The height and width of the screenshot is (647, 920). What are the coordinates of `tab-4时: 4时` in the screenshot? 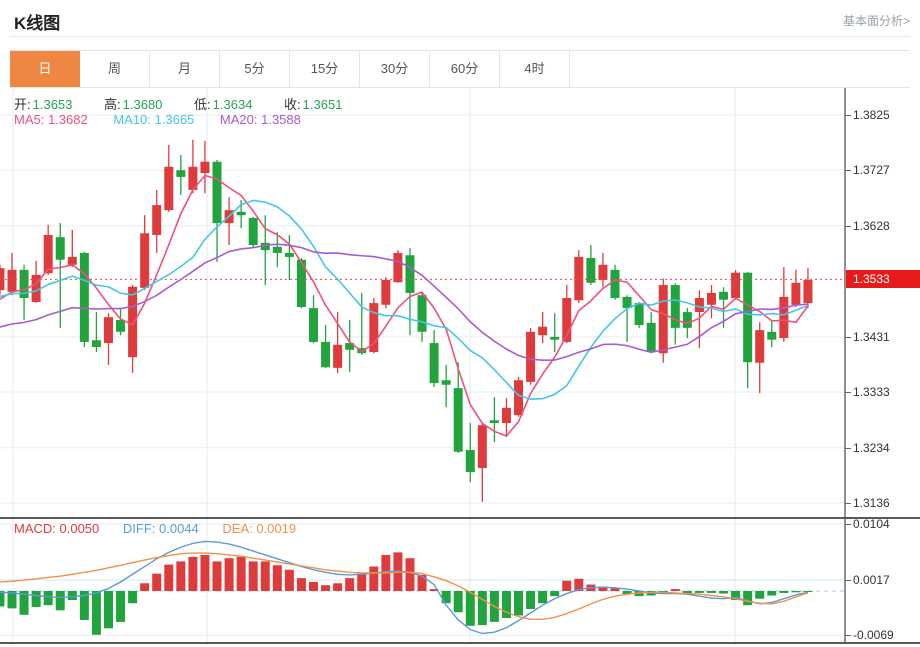 It's located at (535, 69).